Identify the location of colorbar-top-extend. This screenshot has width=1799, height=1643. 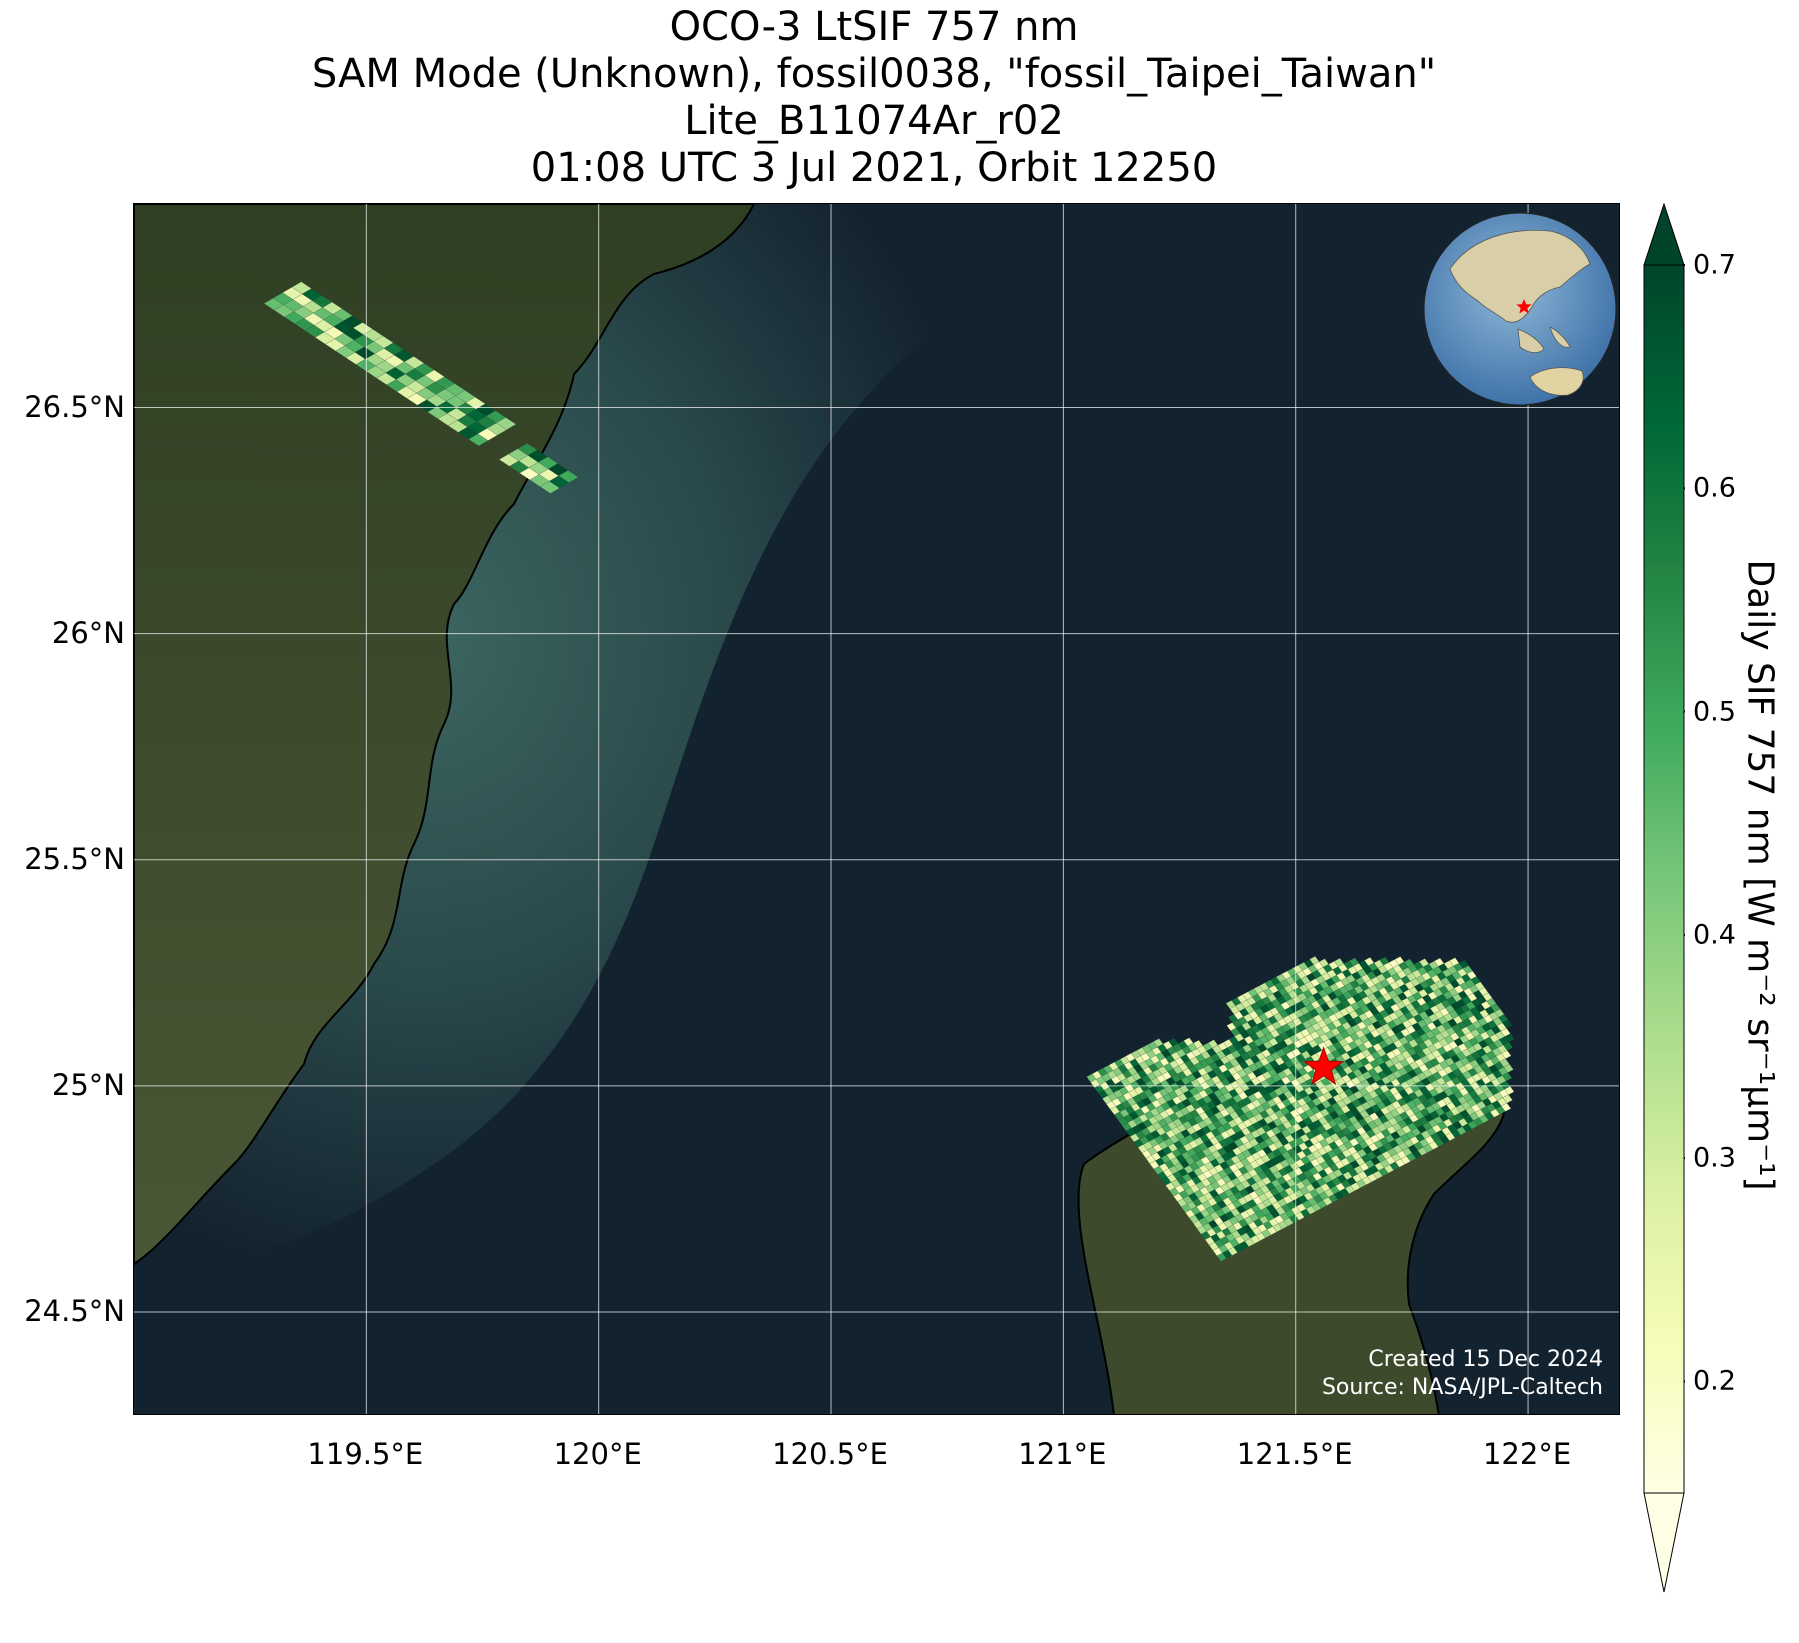
(1664, 234).